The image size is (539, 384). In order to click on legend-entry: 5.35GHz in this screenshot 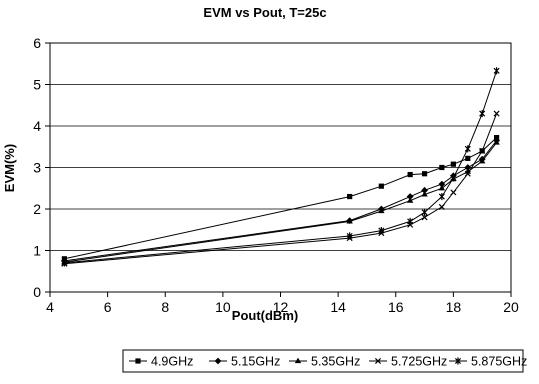, I will do `click(324, 362)`.